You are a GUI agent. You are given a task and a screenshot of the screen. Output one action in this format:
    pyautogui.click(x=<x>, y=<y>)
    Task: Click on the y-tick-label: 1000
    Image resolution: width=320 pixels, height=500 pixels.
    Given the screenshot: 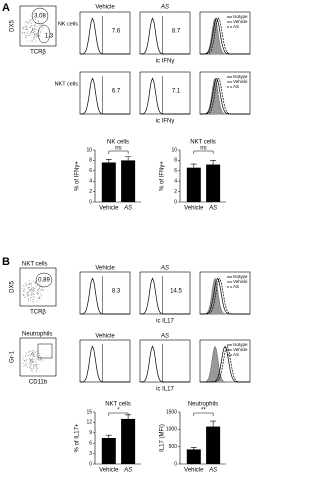 What is the action you would take?
    pyautogui.click(x=171, y=430)
    